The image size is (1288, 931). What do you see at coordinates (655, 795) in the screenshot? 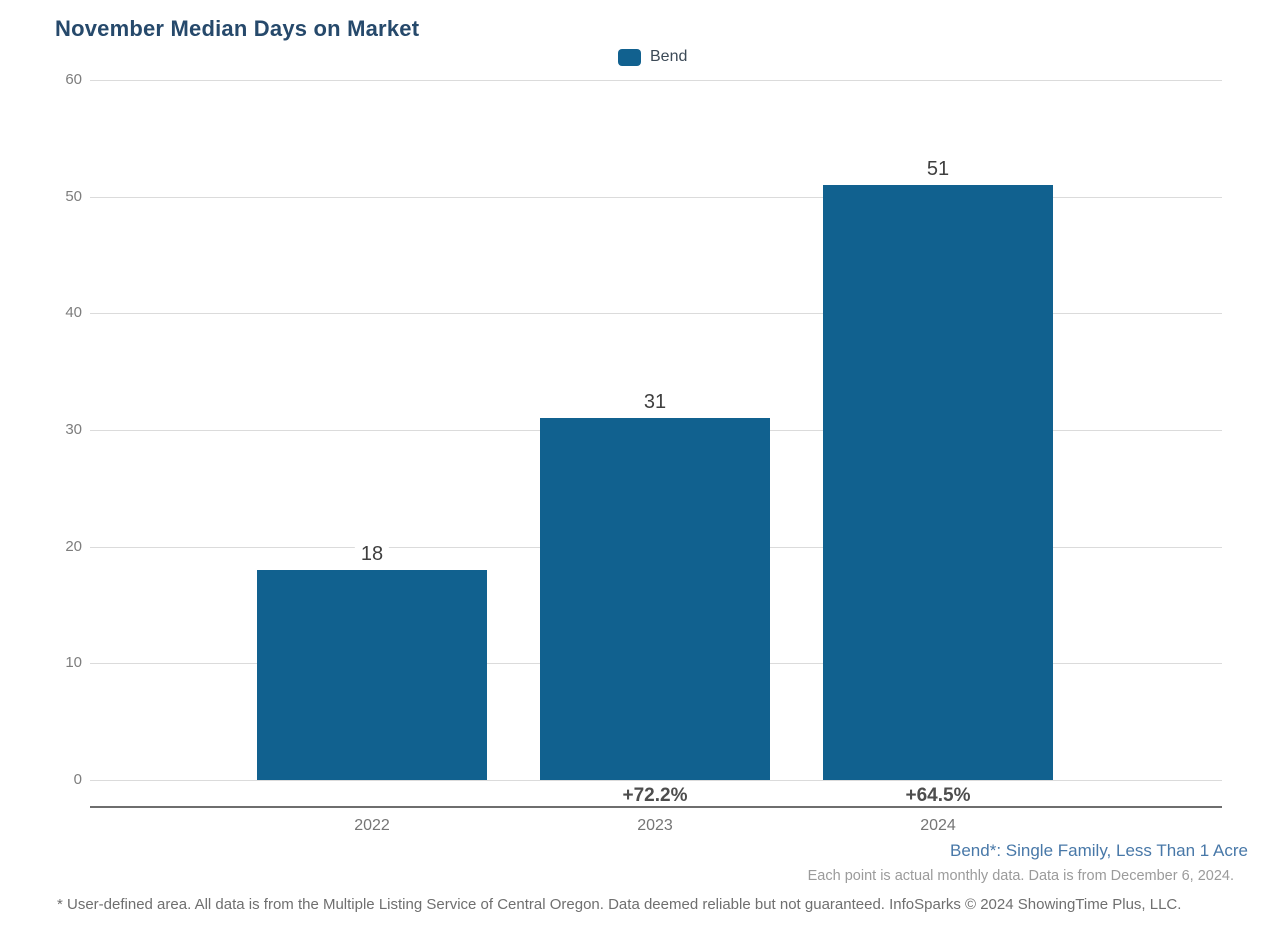
I see `pct-change-label-2023: +72.2%` at bounding box center [655, 795].